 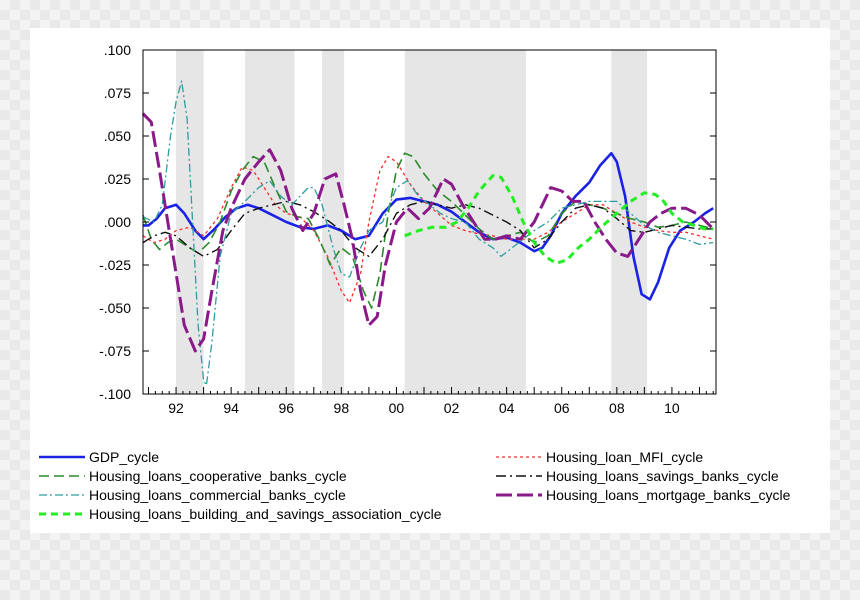 I want to click on y-tick-label: -.025, so click(x=115, y=265).